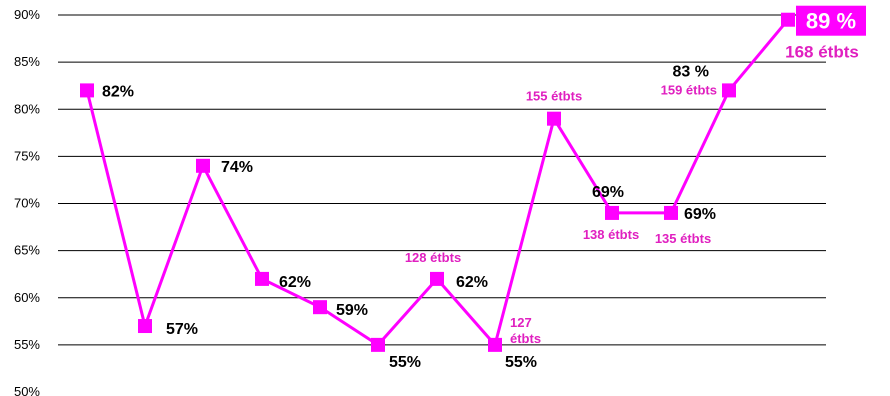 This screenshot has width=890, height=396. Describe the element at coordinates (554, 96) in the screenshot. I see `count-label: 155 étbts` at that location.